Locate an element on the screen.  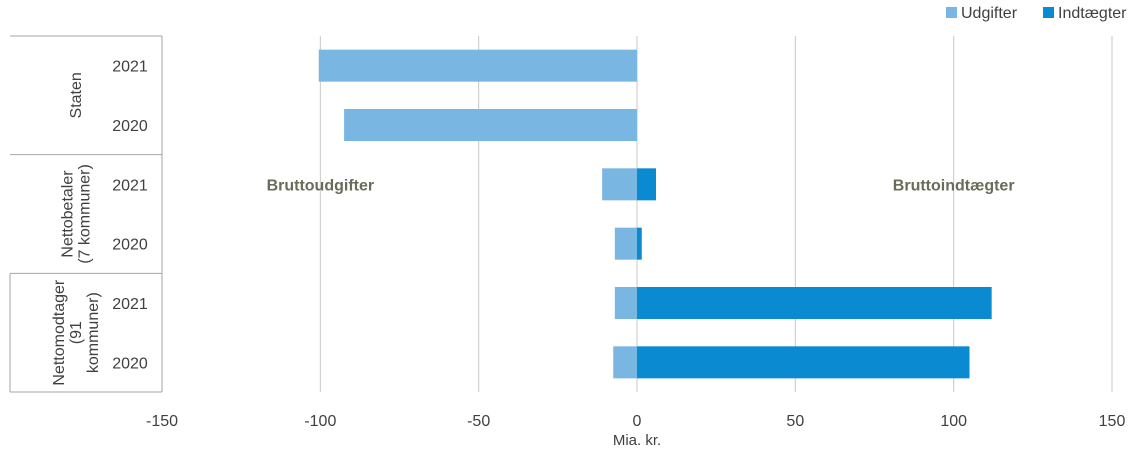
x-tick-label: 50 is located at coordinates (795, 421).